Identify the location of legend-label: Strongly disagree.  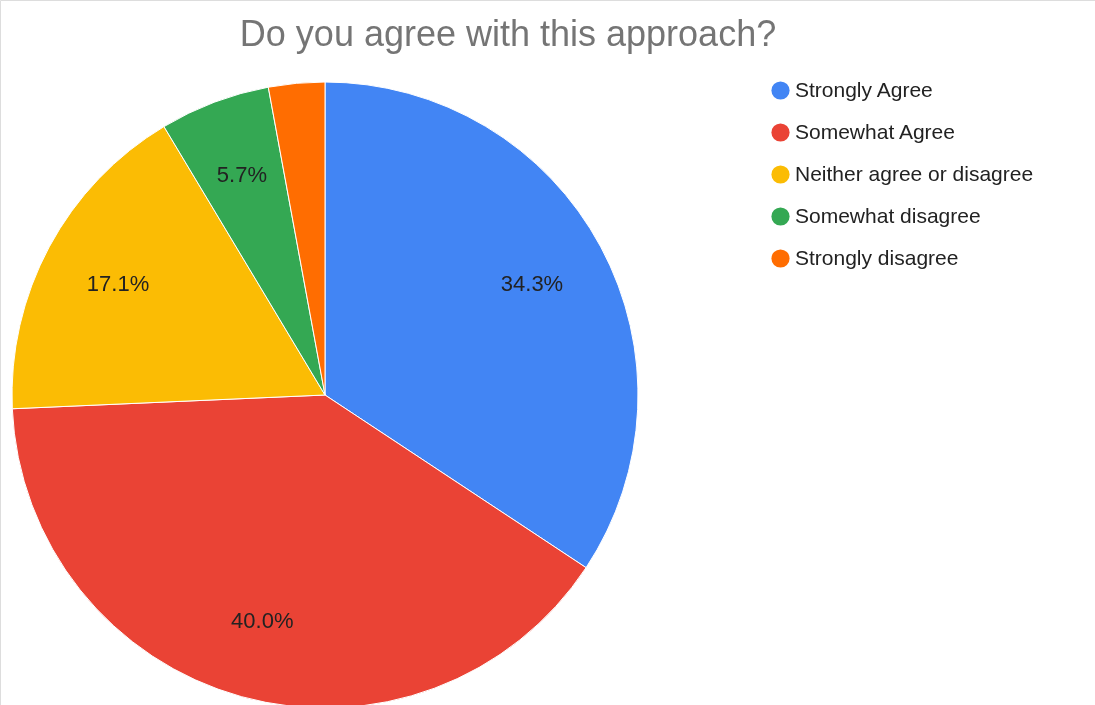
(877, 257).